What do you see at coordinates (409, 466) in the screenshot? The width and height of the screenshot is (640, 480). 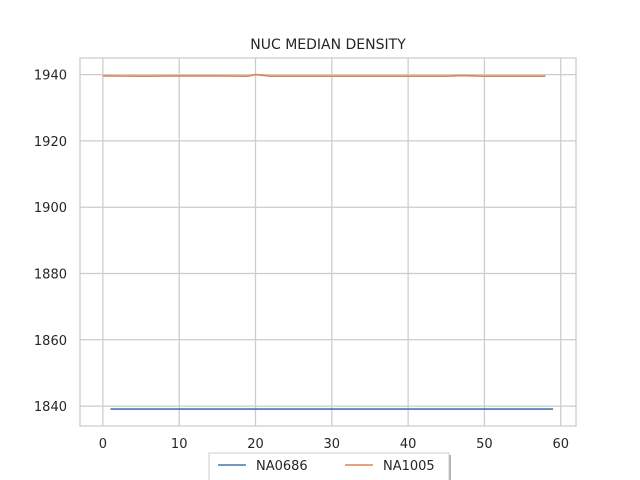 I see `legend-label: NA1005` at bounding box center [409, 466].